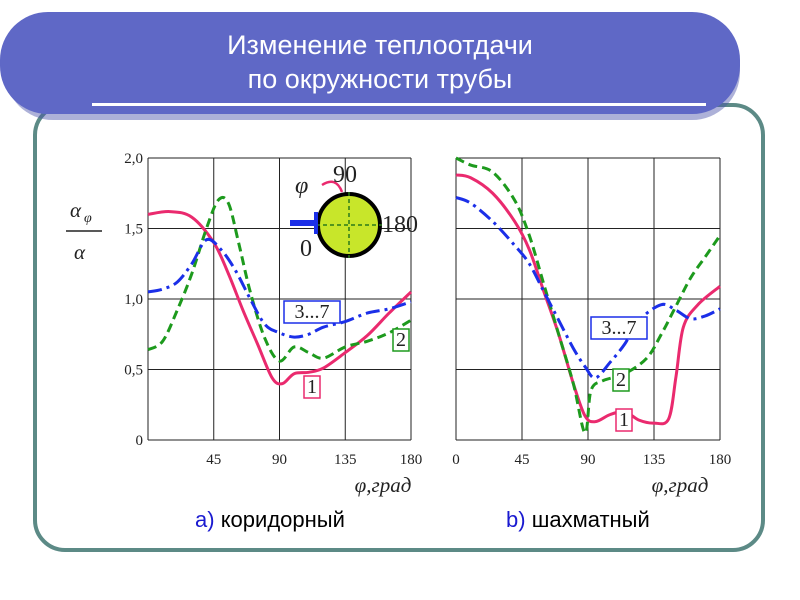 This screenshot has height=600, width=800. Describe the element at coordinates (400, 225) in the screenshot. I see `inset-label-180: 180` at that location.